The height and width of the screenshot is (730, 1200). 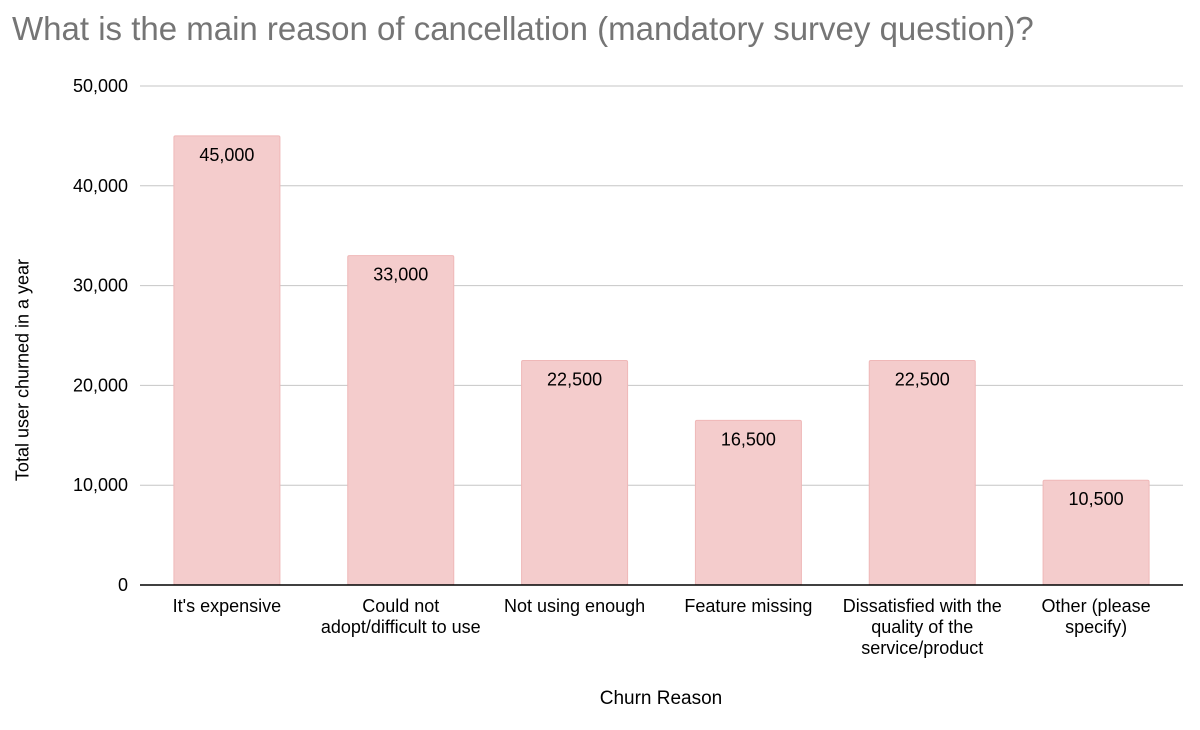 I want to click on x-tick-label: Other (please specify), so click(x=1096, y=616).